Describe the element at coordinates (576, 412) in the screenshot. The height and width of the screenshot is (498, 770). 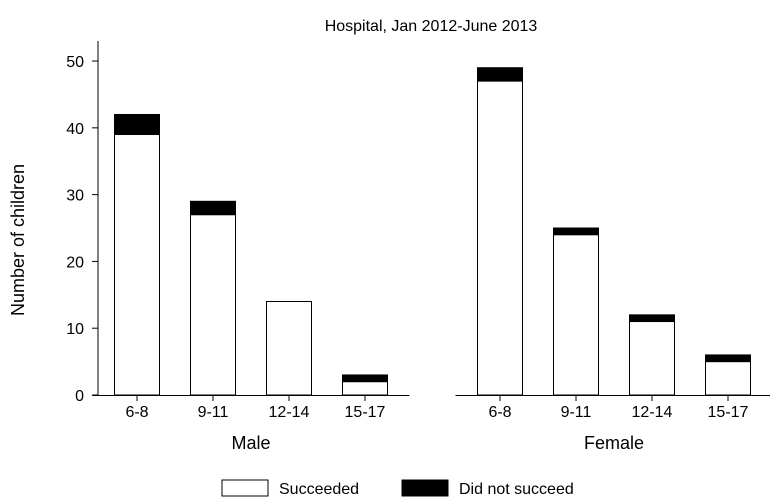
I see `x-tick-label-female: 9-11` at that location.